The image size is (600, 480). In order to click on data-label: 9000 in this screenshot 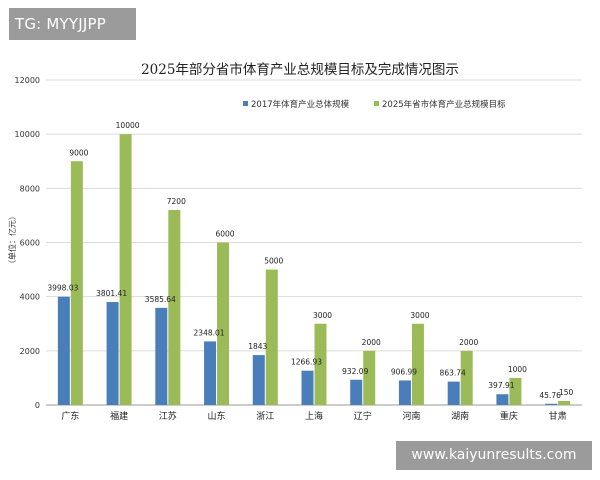, I will do `click(78, 152)`.